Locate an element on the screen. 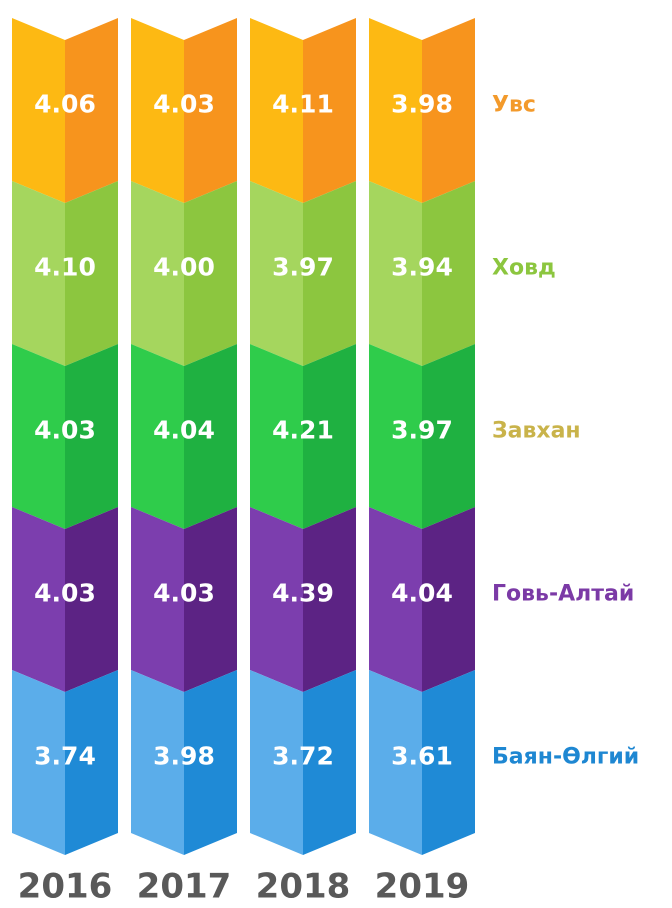 The width and height of the screenshot is (672, 908). row-label: Увс is located at coordinates (514, 105).